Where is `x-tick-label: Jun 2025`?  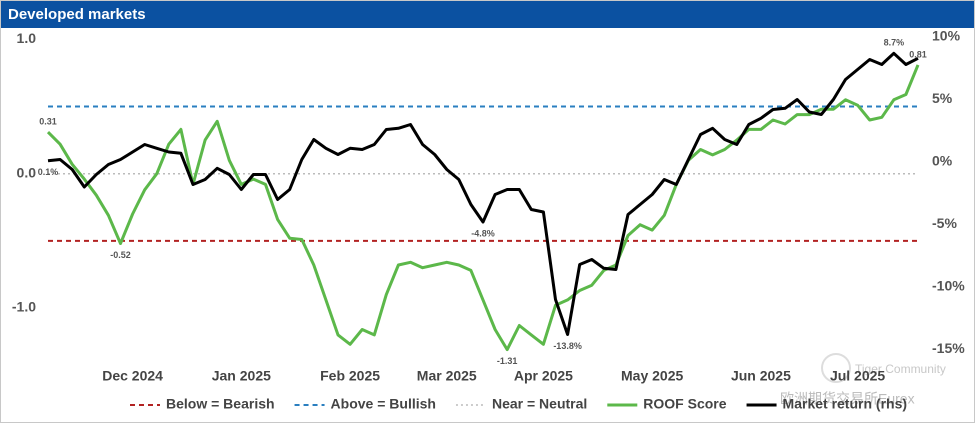 x-tick-label: Jun 2025 is located at coordinates (761, 376).